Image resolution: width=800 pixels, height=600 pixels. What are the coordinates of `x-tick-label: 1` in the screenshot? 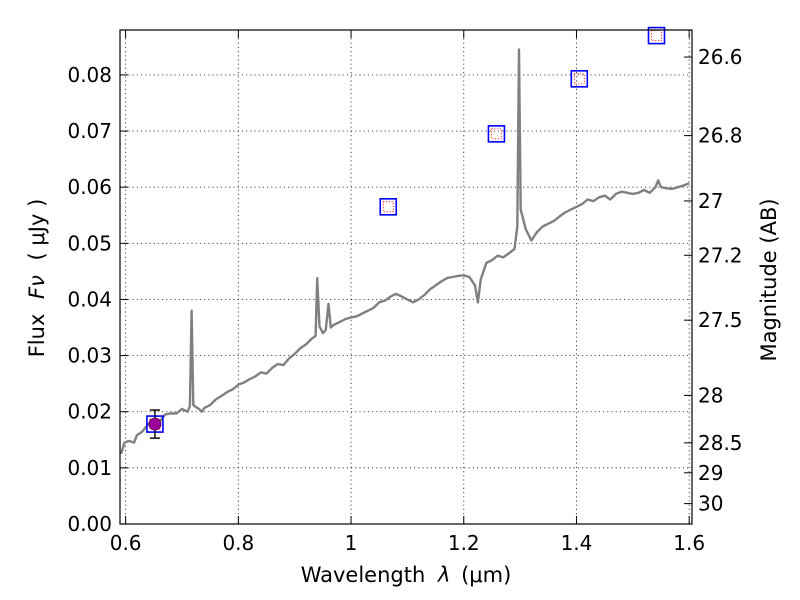 It's located at (351, 543).